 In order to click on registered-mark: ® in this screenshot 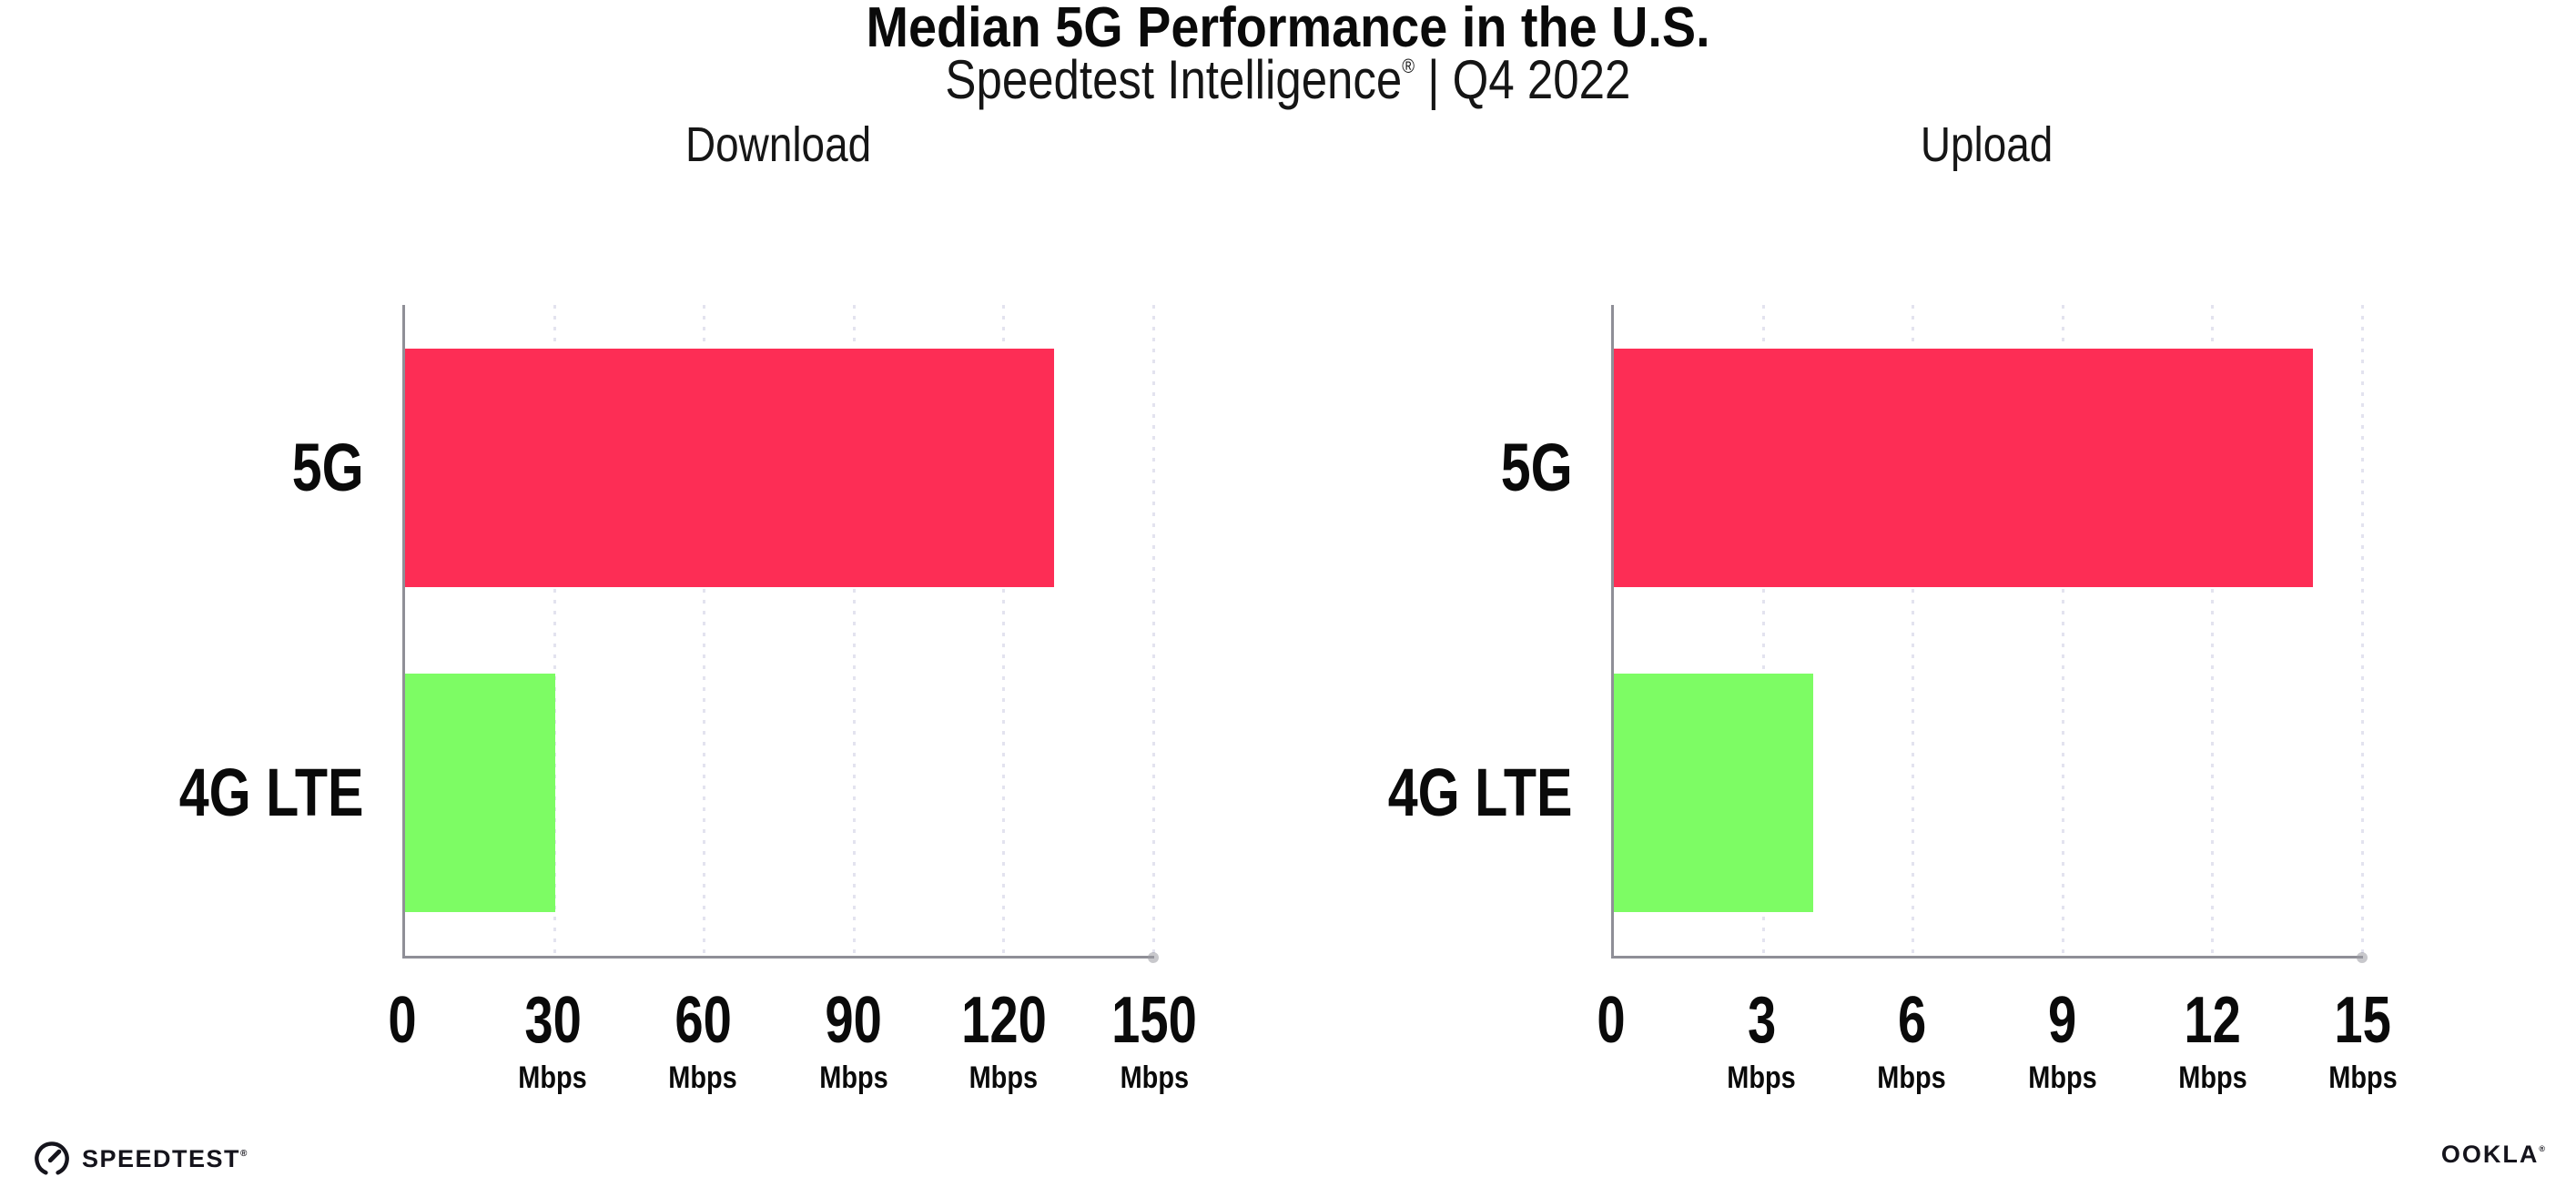, I will do `click(1408, 66)`.